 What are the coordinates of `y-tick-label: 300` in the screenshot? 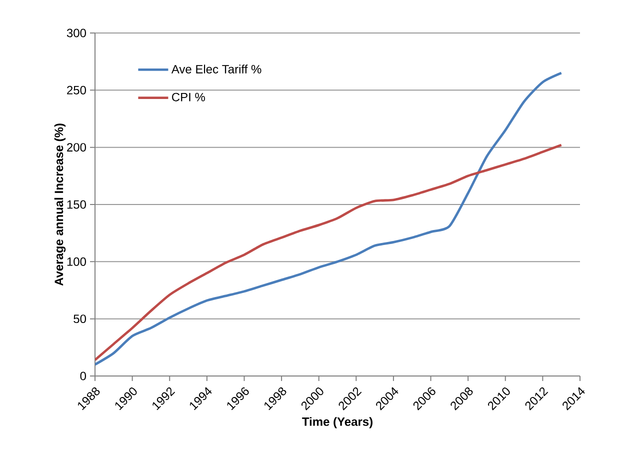 It's located at (76, 33).